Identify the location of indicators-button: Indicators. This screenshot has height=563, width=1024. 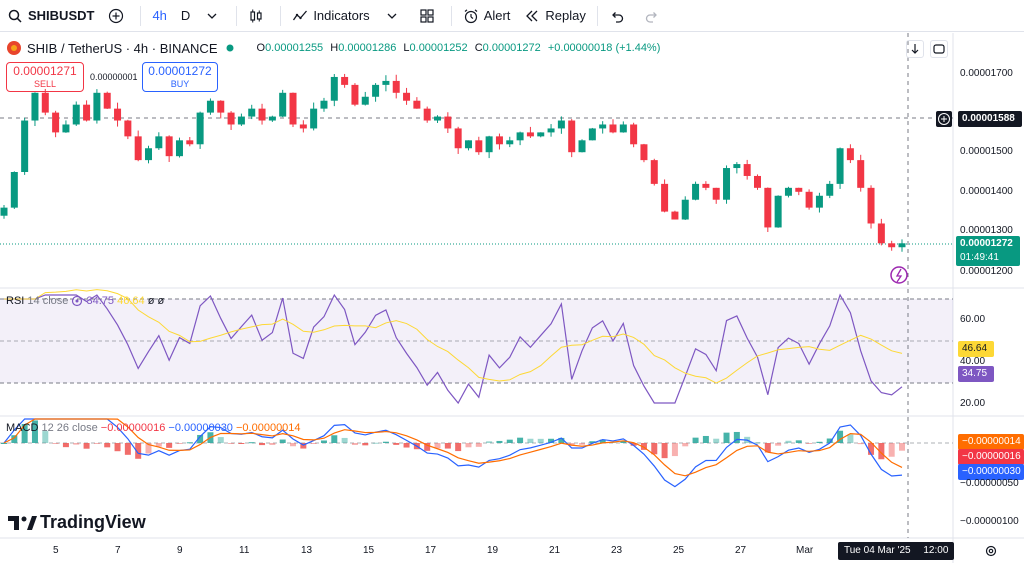
(330, 16).